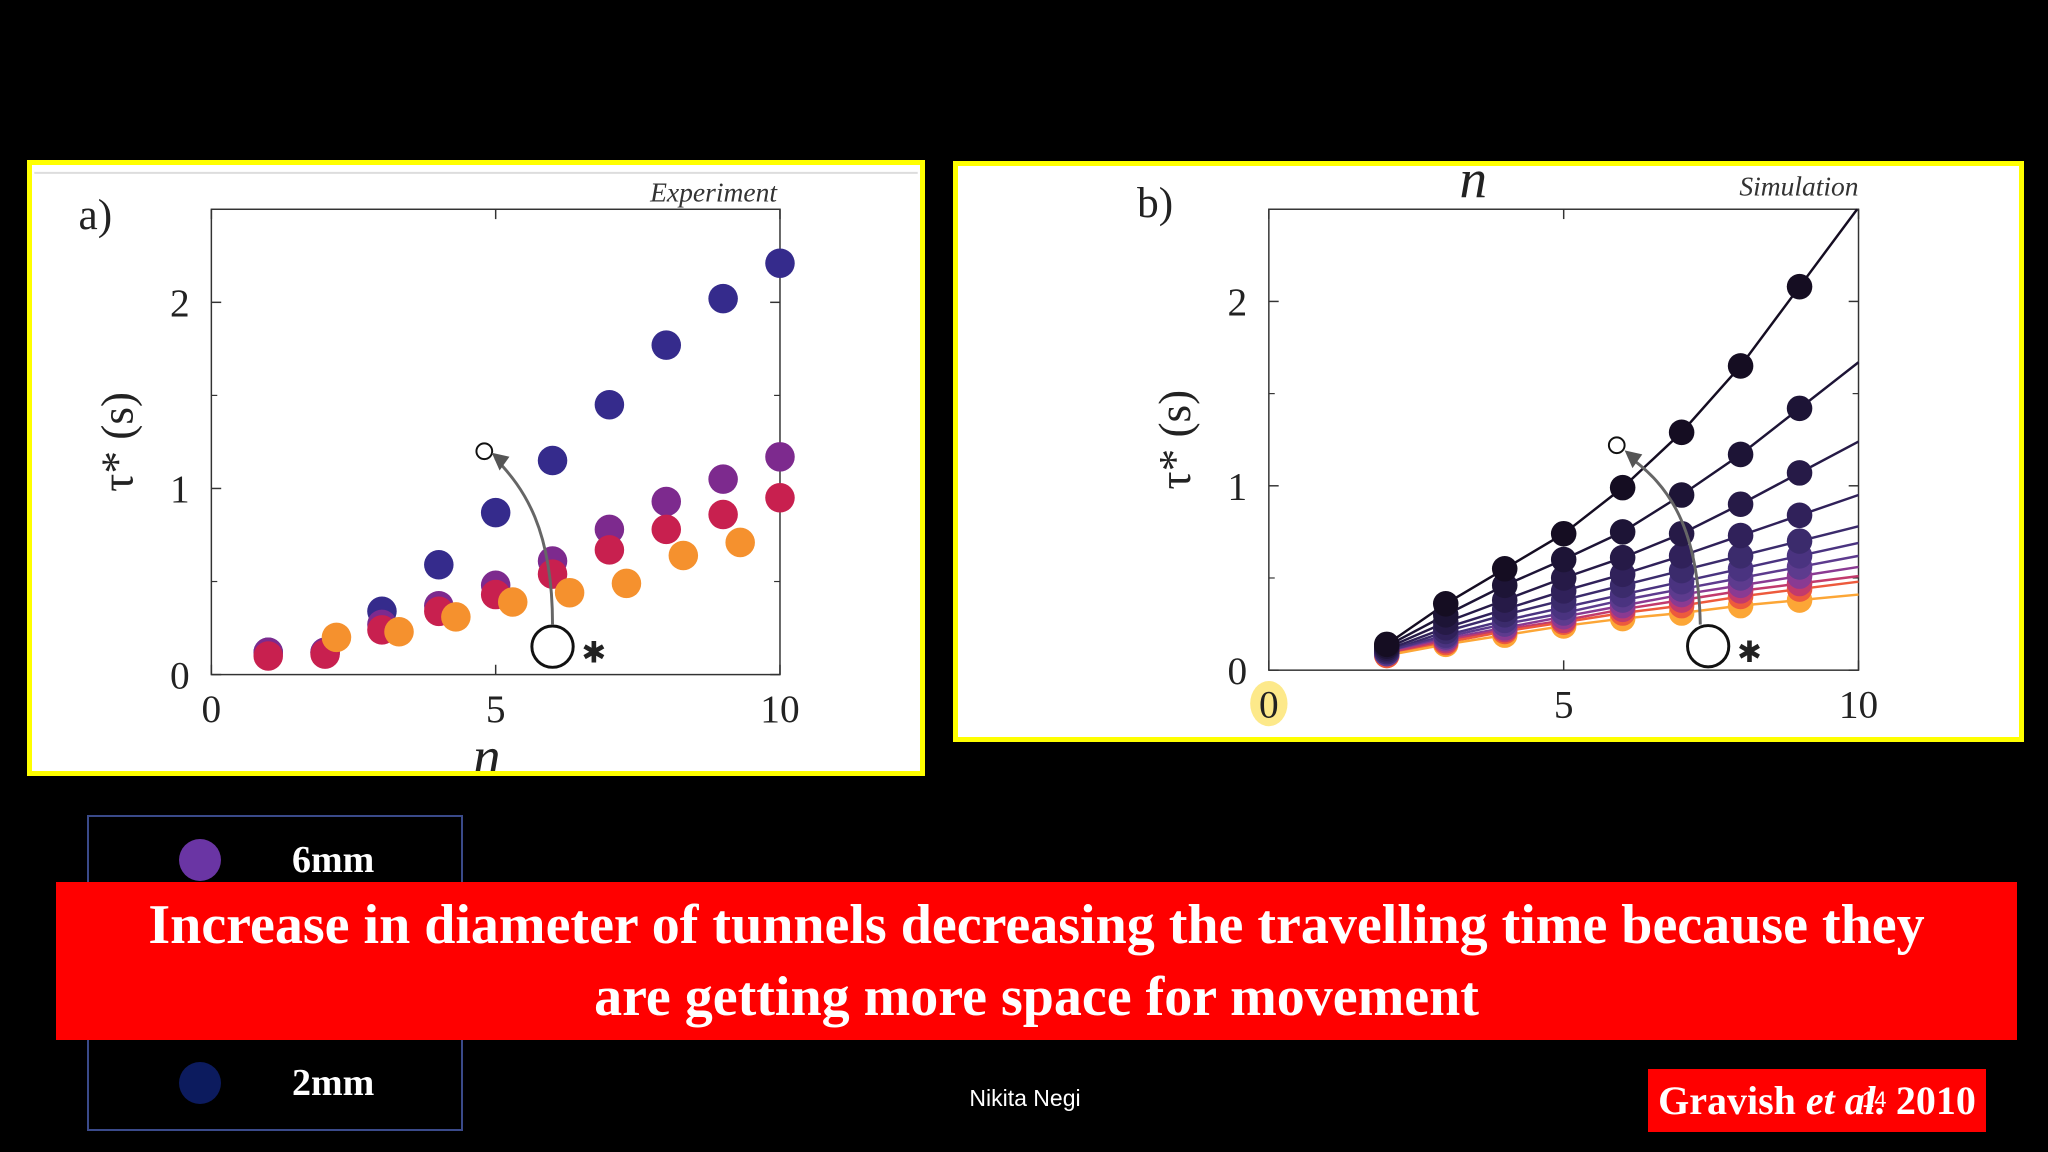 The image size is (2048, 1152). Describe the element at coordinates (1732, 1100) in the screenshot. I see `citation-author: Gravish` at that location.